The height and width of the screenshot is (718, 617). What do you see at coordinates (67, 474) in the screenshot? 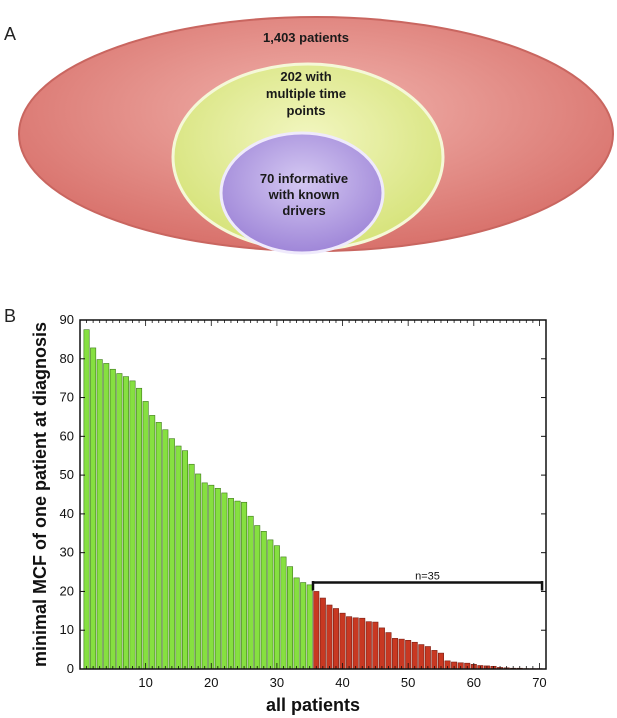
I see `y-tick-label-50: 50` at bounding box center [67, 474].